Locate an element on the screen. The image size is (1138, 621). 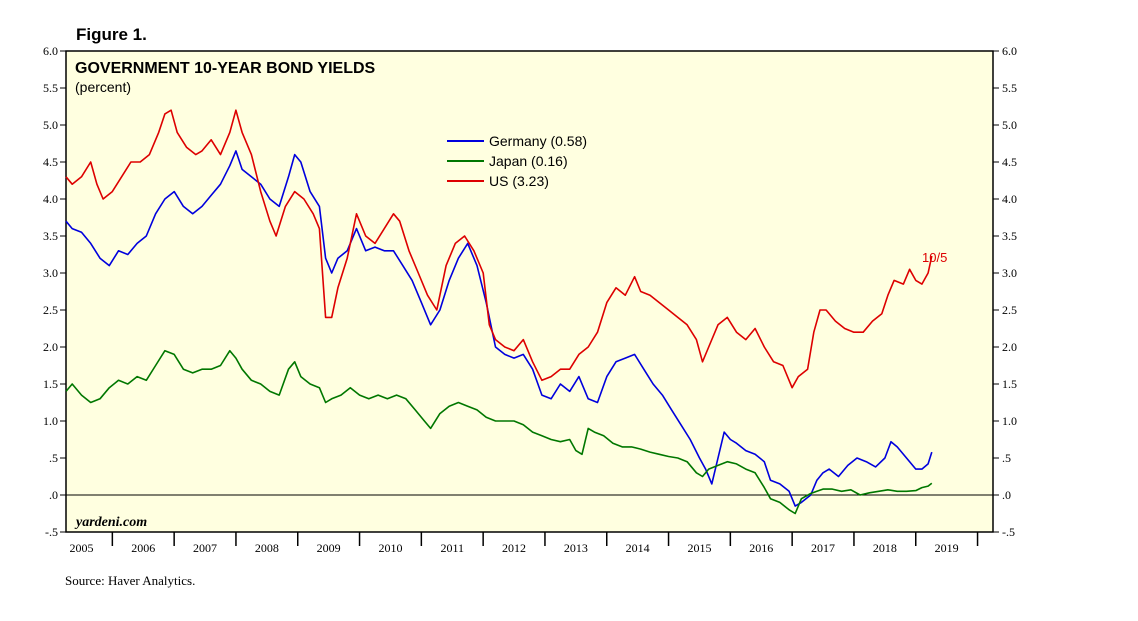
y-tick-label-right: 4.0 is located at coordinates (1009, 199).